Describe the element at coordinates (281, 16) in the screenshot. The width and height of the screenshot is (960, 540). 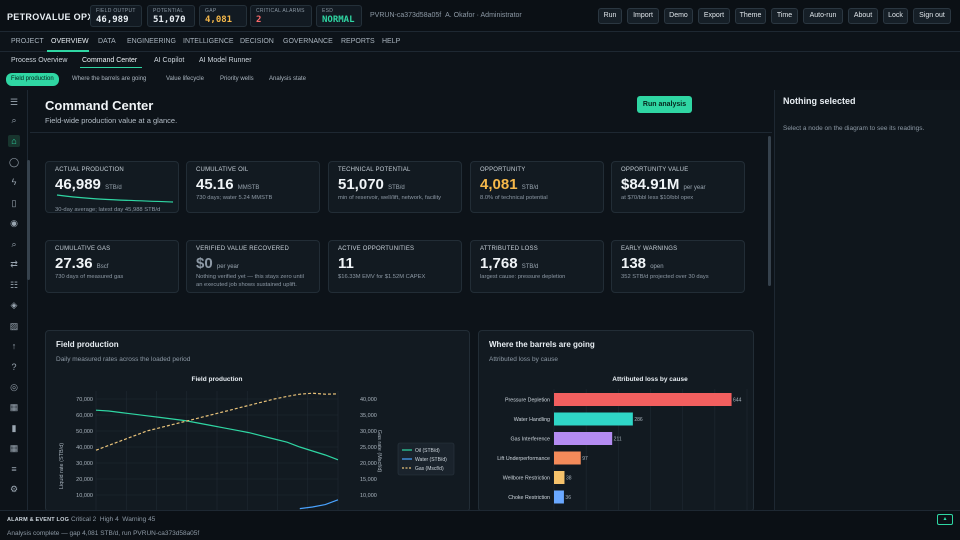
I see `stat-critical-alarms: CRITICAL ALARMS 2` at that location.